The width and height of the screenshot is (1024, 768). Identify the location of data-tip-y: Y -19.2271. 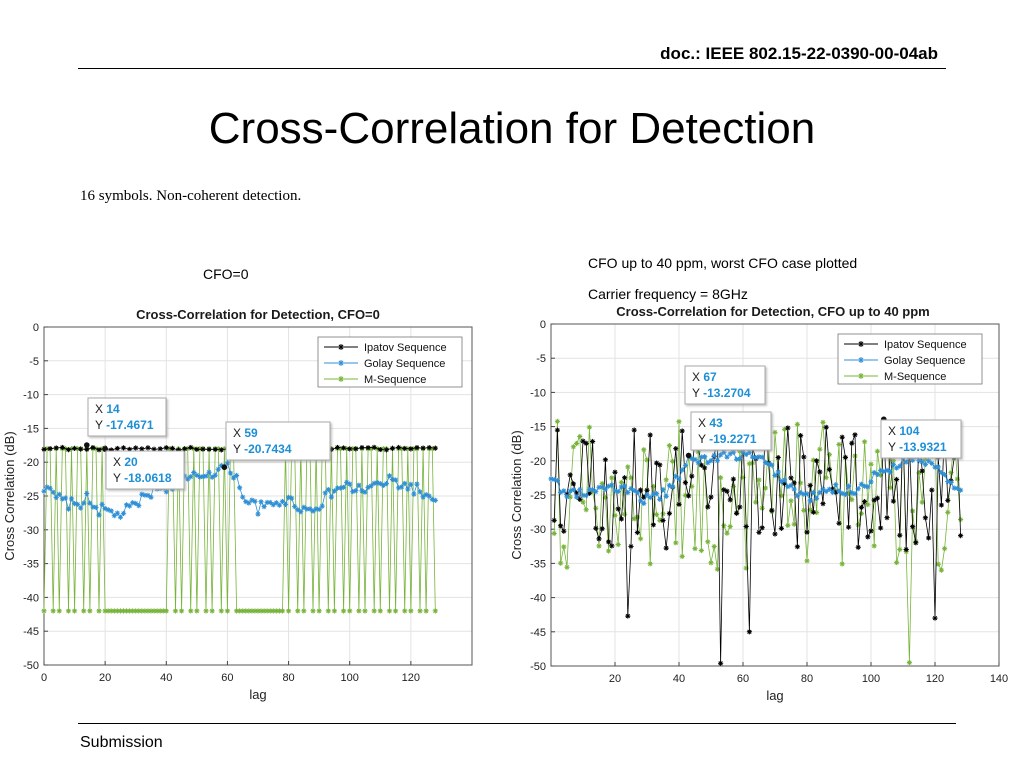
(727, 439).